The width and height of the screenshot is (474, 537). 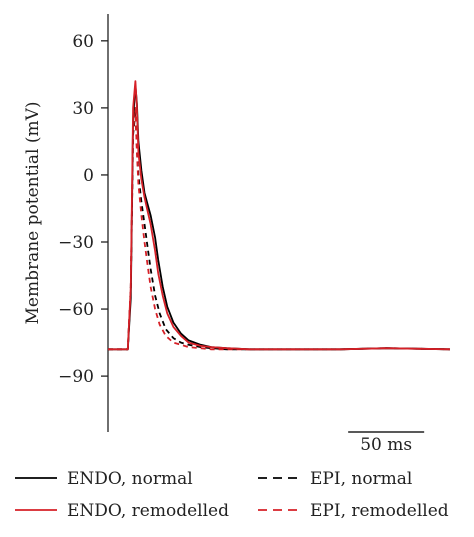 I want to click on legend-item: EPI, remodelled, so click(x=353, y=511).